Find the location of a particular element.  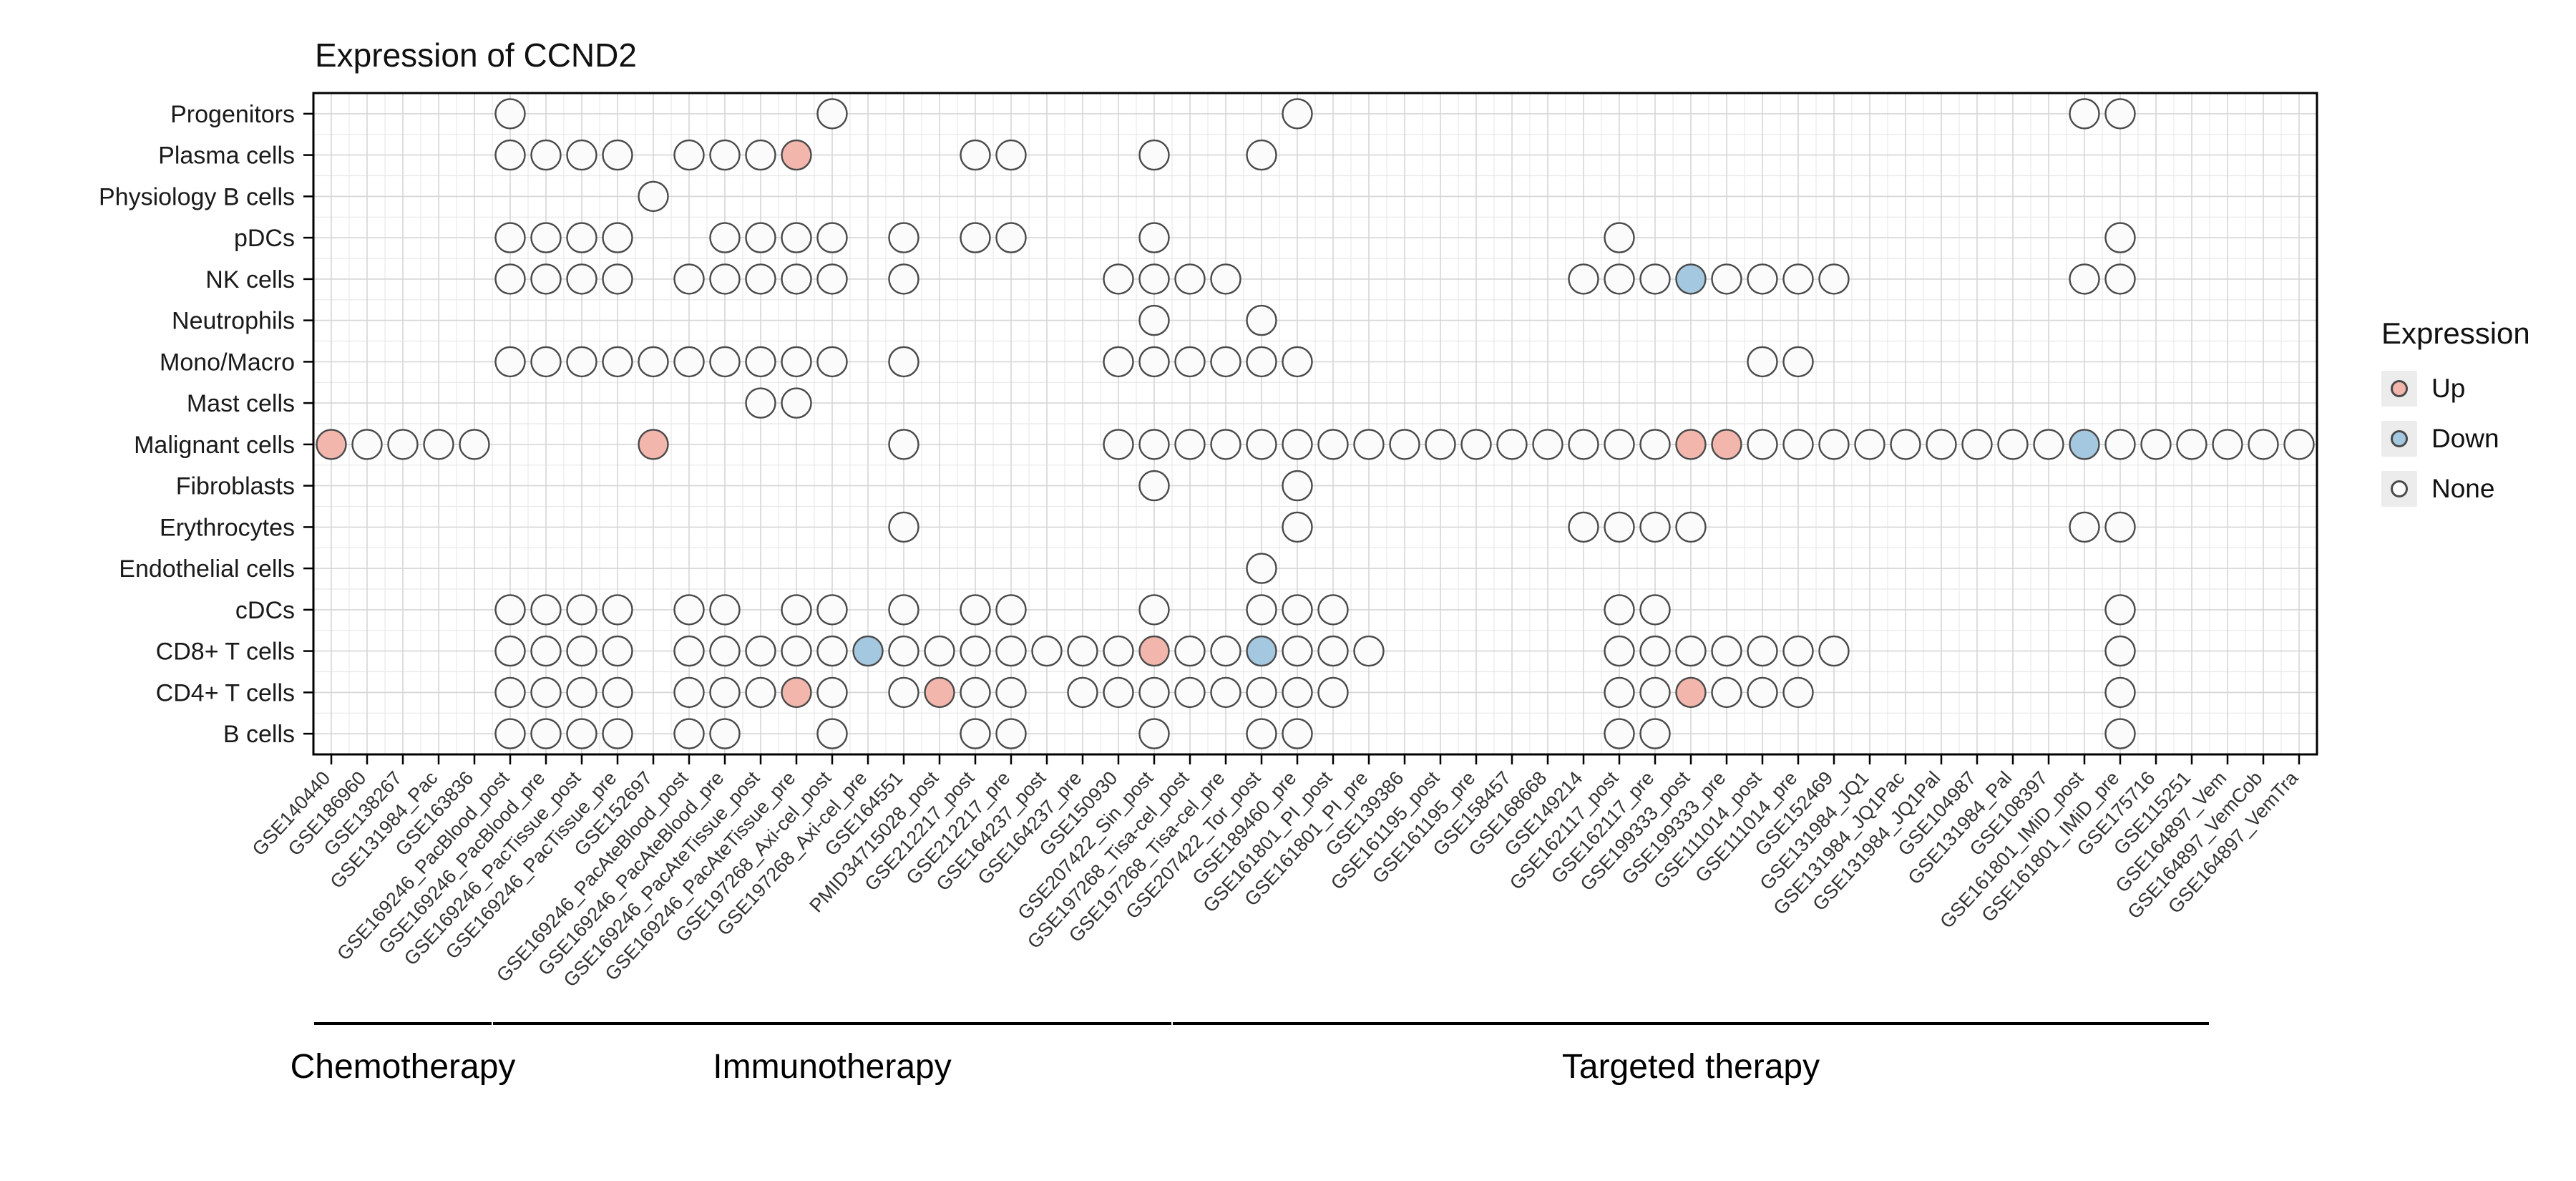

legend-item-down: Down is located at coordinates (2455, 439).